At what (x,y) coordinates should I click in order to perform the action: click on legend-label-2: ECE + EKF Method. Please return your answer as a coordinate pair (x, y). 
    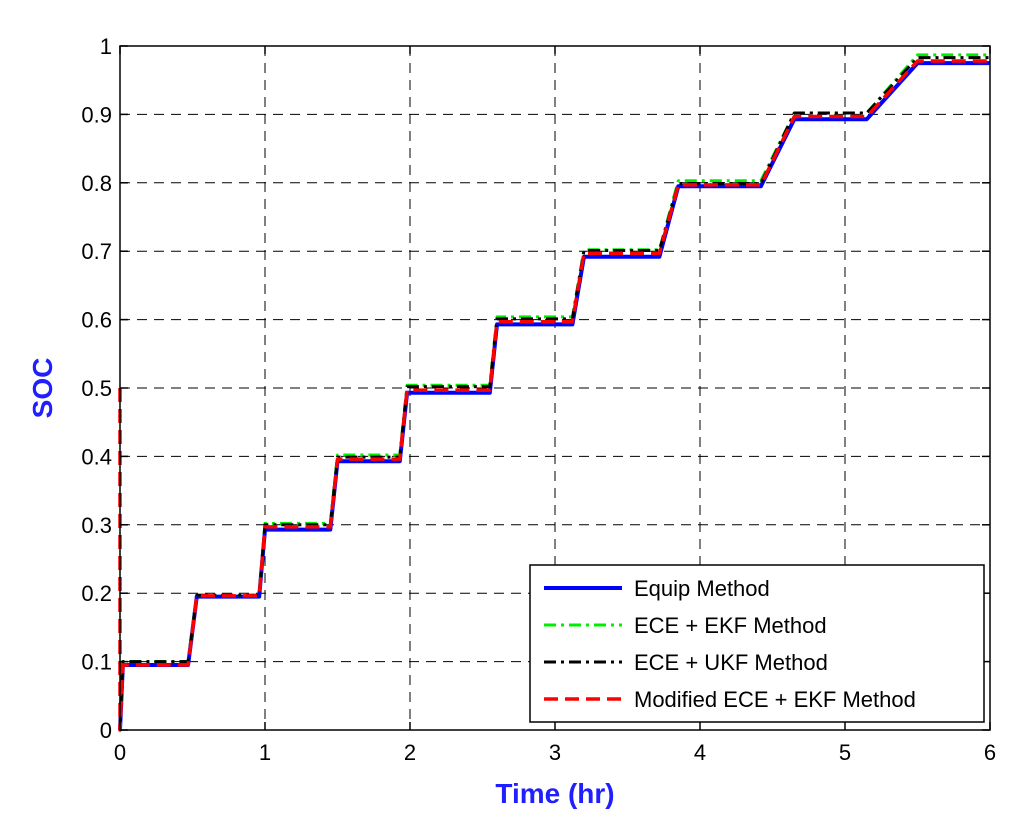
    Looking at the image, I should click on (730, 625).